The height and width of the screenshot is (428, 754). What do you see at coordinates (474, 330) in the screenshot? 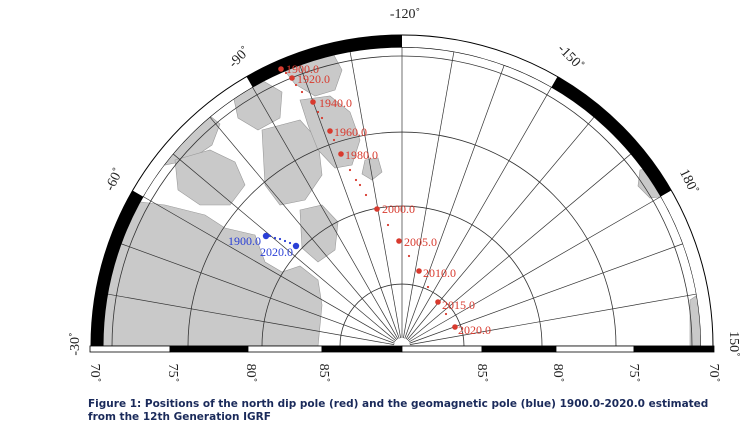
I see `dip-pole-label: 2020.0` at bounding box center [474, 330].